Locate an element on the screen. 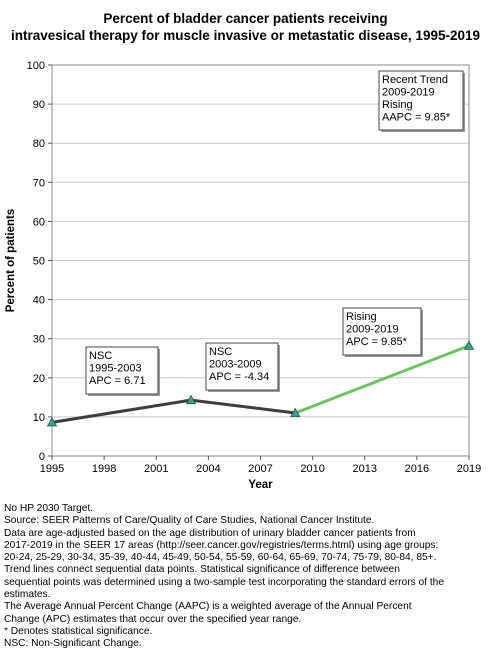  y-tick-label: 20 is located at coordinates (39, 379).